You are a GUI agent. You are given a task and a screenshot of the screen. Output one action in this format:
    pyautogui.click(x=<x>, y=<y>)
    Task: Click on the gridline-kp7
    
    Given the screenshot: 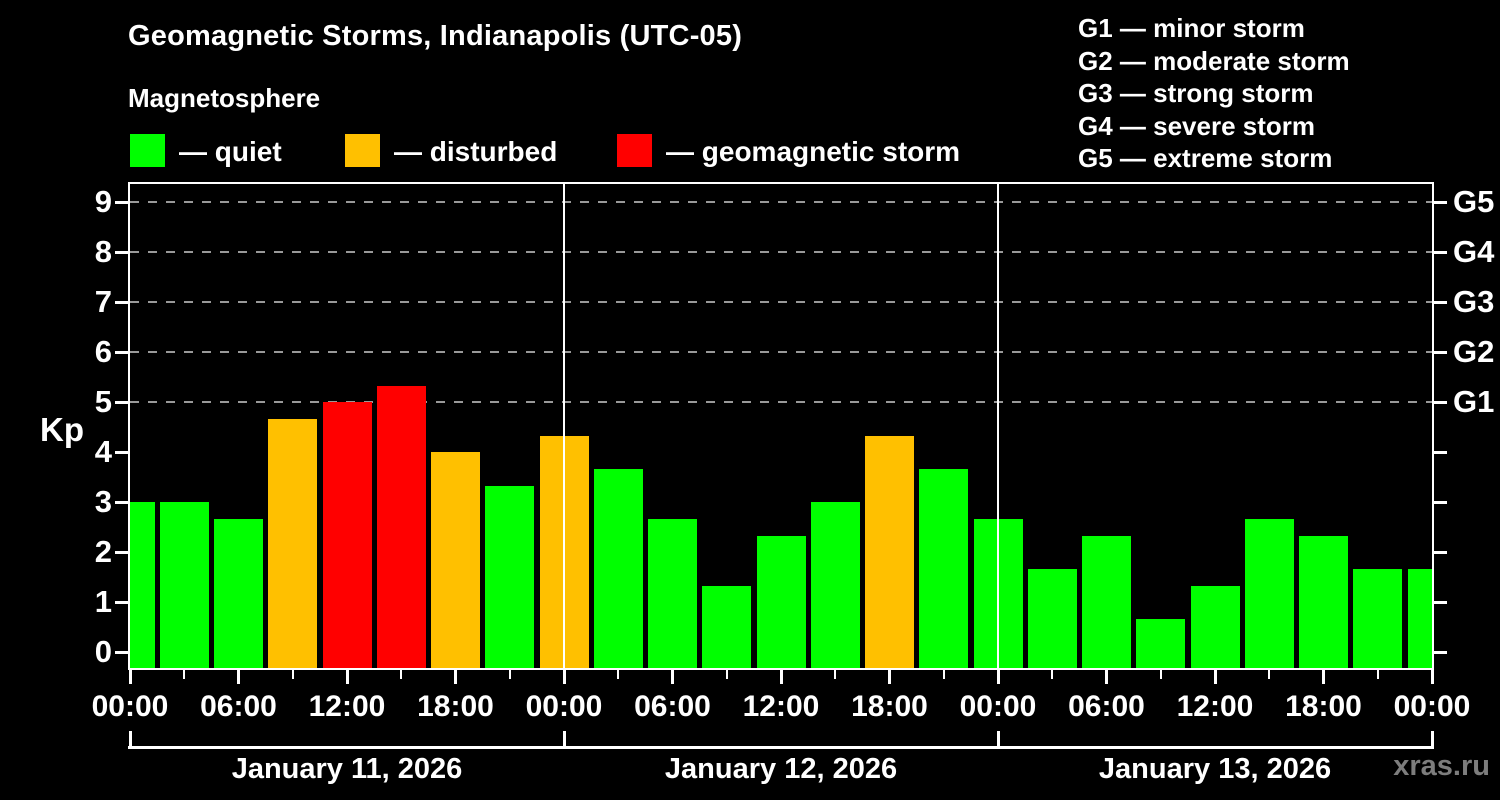 What is the action you would take?
    pyautogui.click(x=781, y=302)
    